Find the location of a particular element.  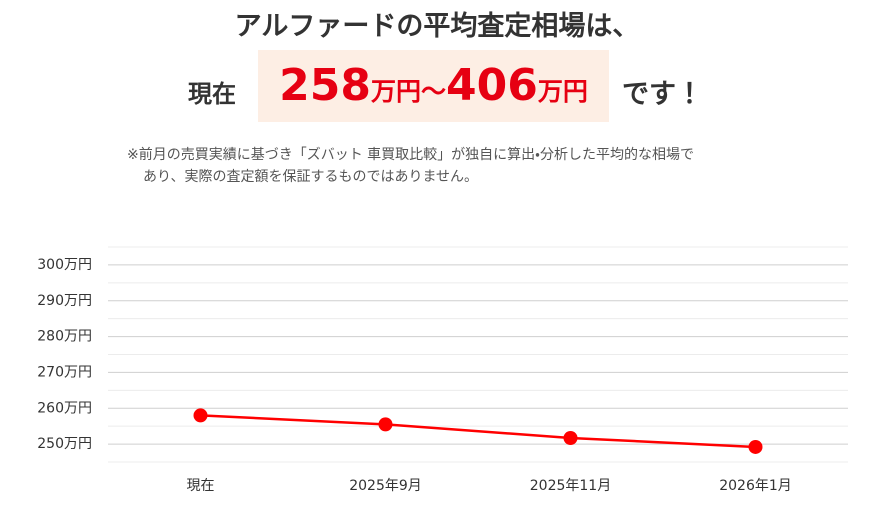

y-tick-label: 290万円 is located at coordinates (64, 301).